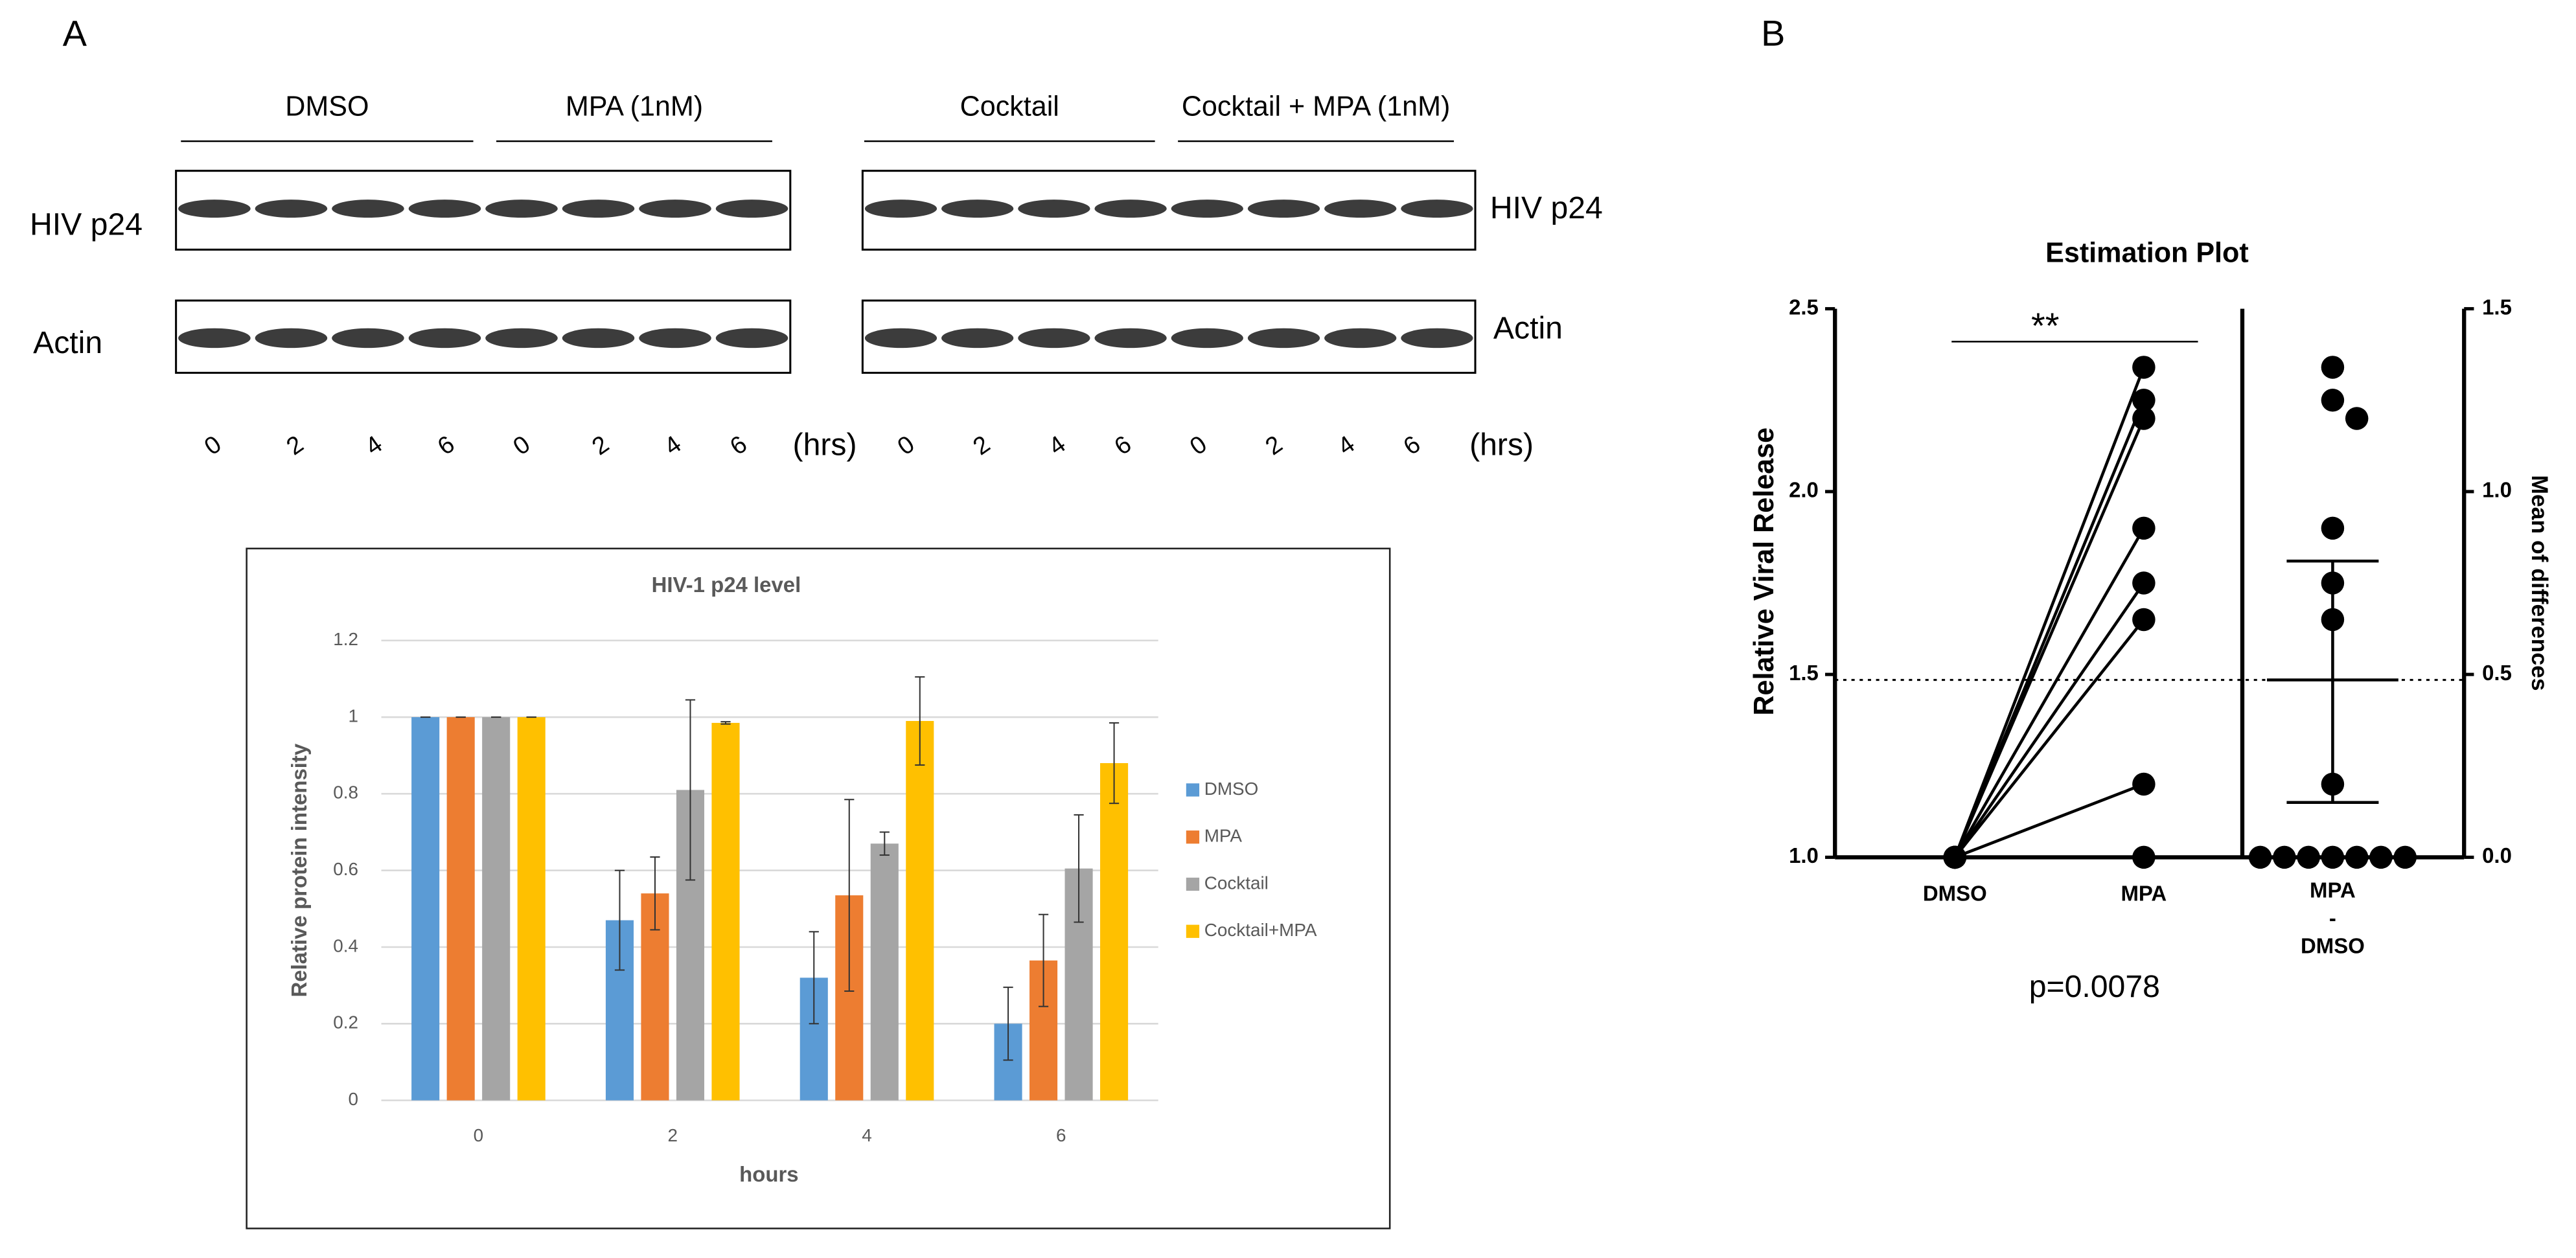  Describe the element at coordinates (1009, 106) in the screenshot. I see `blot-group-label: Cocktail` at that location.